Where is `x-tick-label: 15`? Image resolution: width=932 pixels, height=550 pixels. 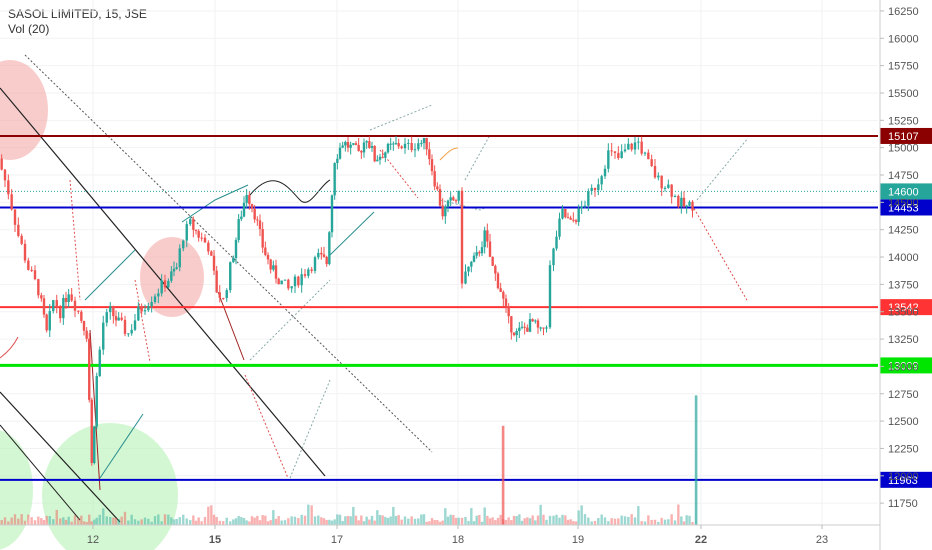
x-tick-label: 15 is located at coordinates (215, 540).